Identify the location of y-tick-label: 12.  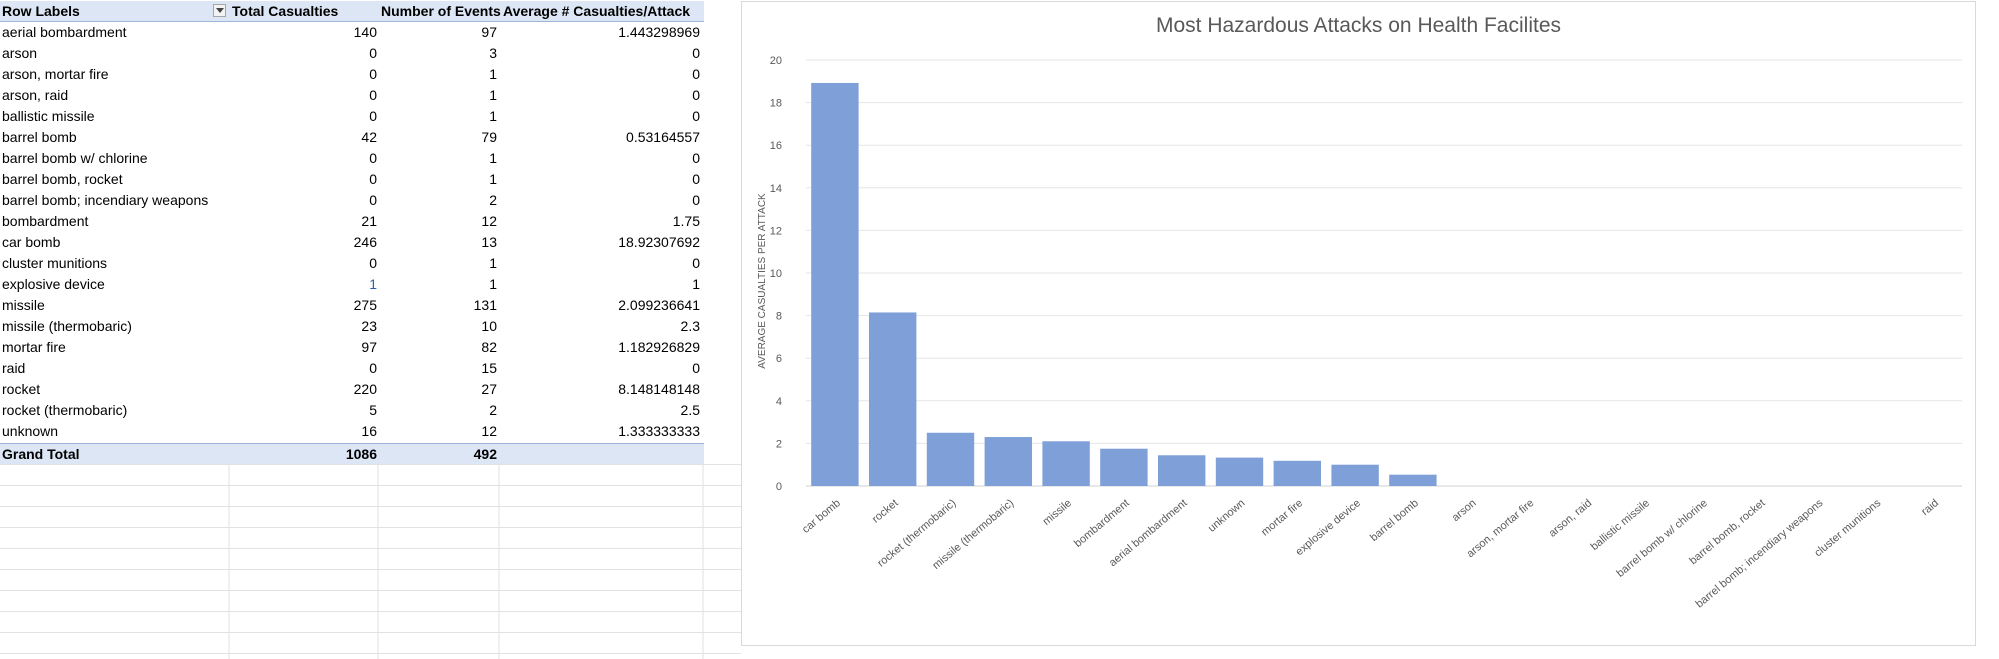
(776, 231).